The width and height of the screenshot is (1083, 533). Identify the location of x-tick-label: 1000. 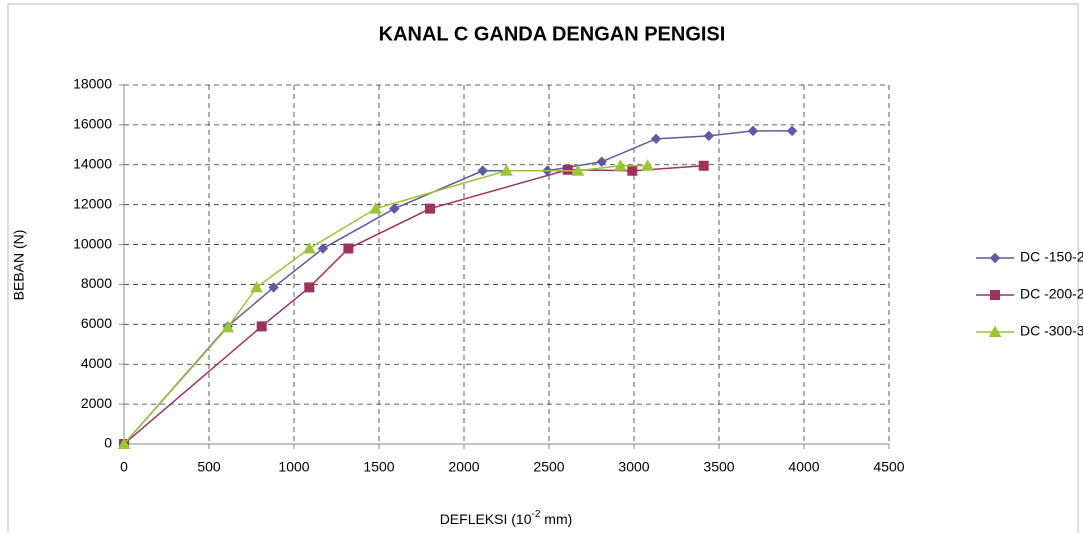
(293, 467).